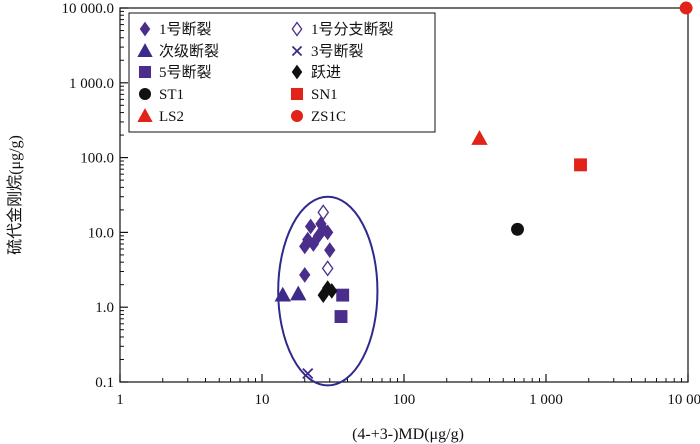  Describe the element at coordinates (104, 308) in the screenshot. I see `y-tick-label: 1.0` at that location.